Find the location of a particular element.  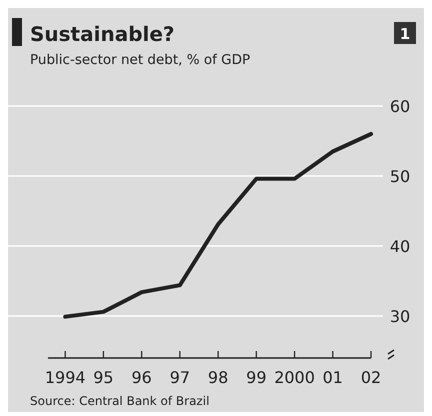

y-tick-label: 40 is located at coordinates (400, 246).